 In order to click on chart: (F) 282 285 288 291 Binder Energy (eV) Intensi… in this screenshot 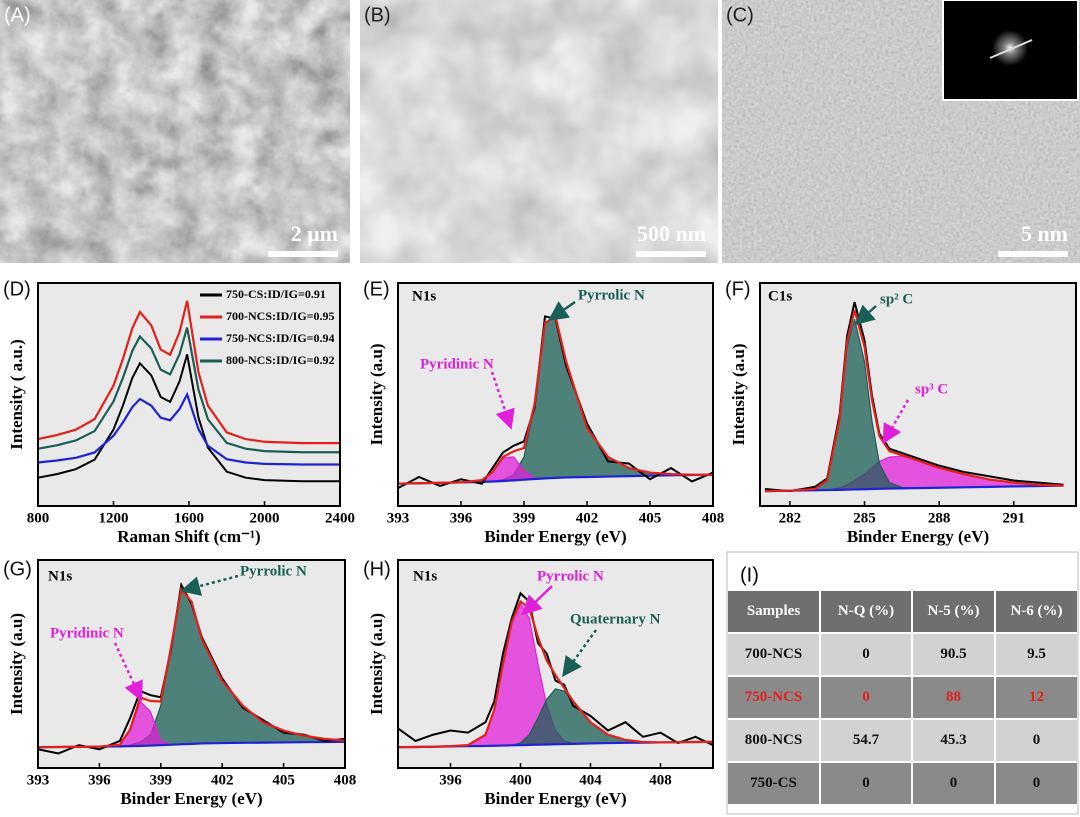, I will do `click(901, 412)`.